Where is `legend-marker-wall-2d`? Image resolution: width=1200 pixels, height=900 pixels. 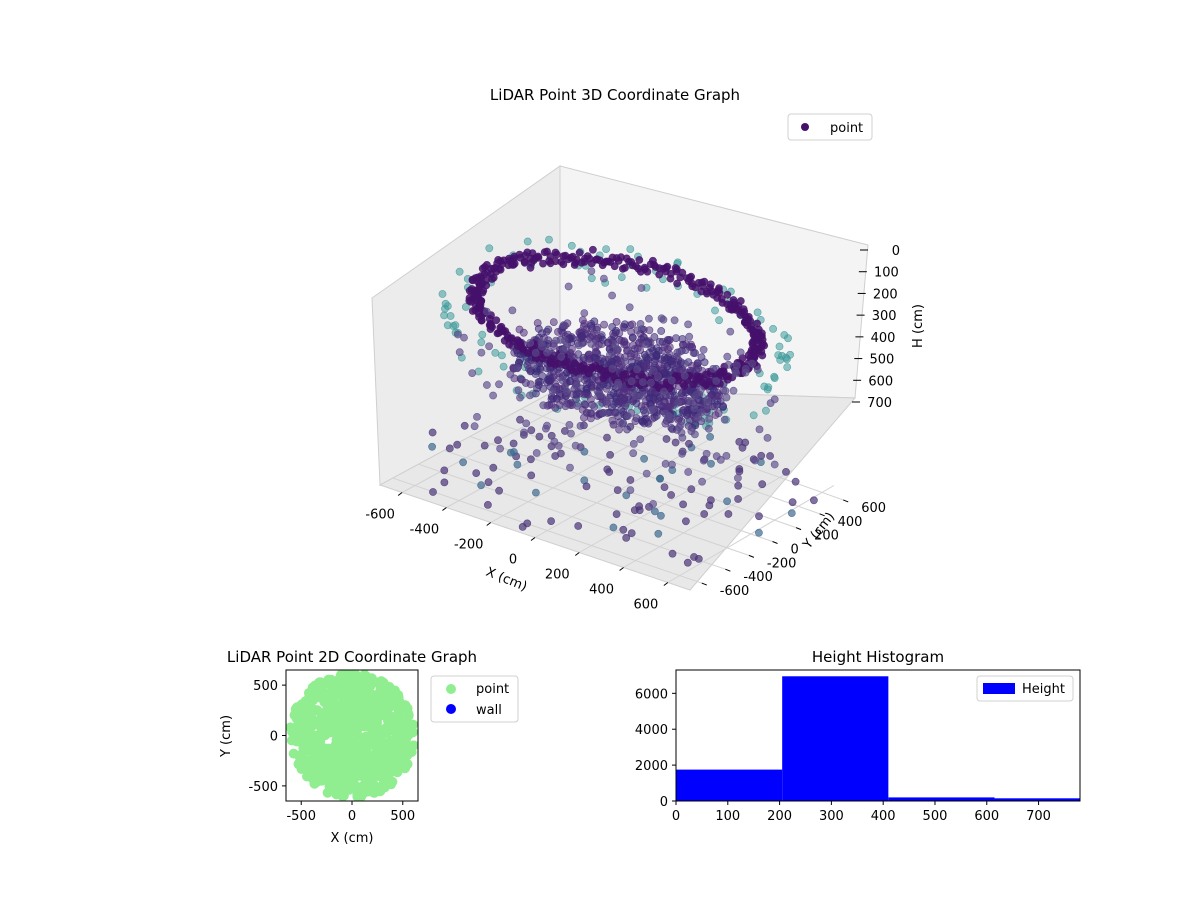
legend-marker-wall-2d is located at coordinates (451, 709).